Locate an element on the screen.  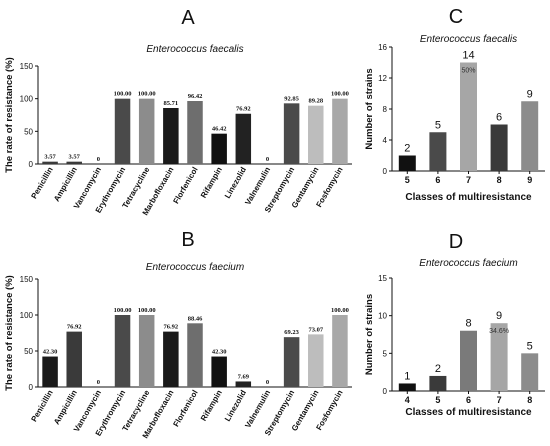
panel-label: B is located at coordinates (187, 240).